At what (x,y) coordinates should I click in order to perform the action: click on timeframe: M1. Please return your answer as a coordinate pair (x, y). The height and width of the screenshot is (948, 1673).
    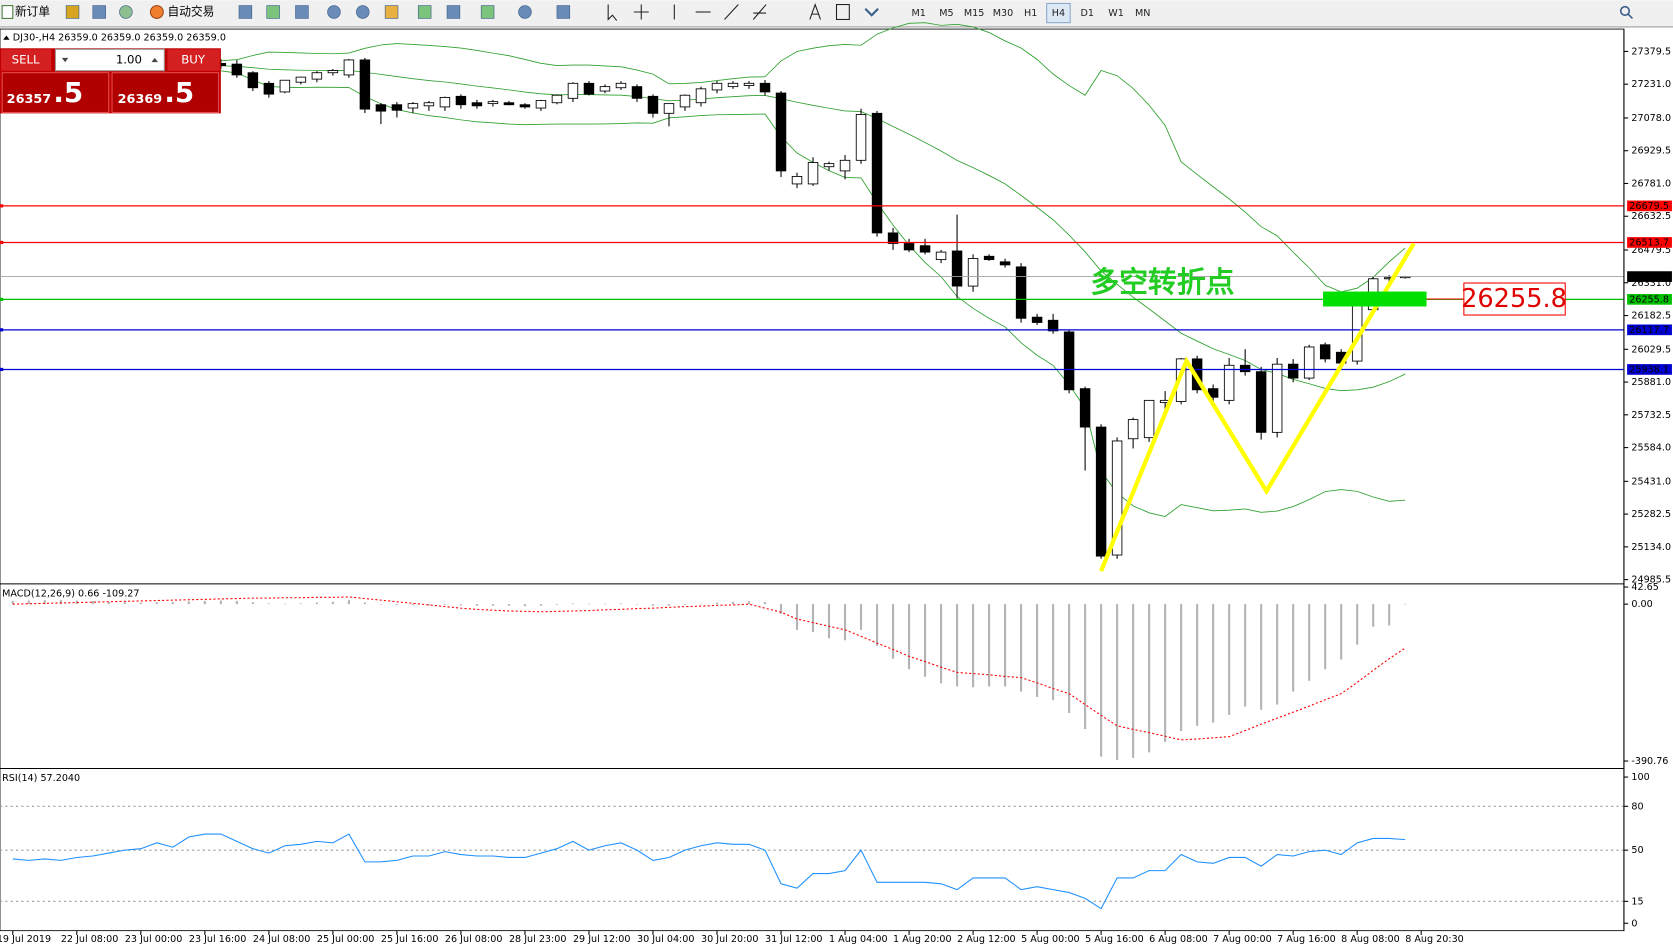
    Looking at the image, I should click on (918, 13).